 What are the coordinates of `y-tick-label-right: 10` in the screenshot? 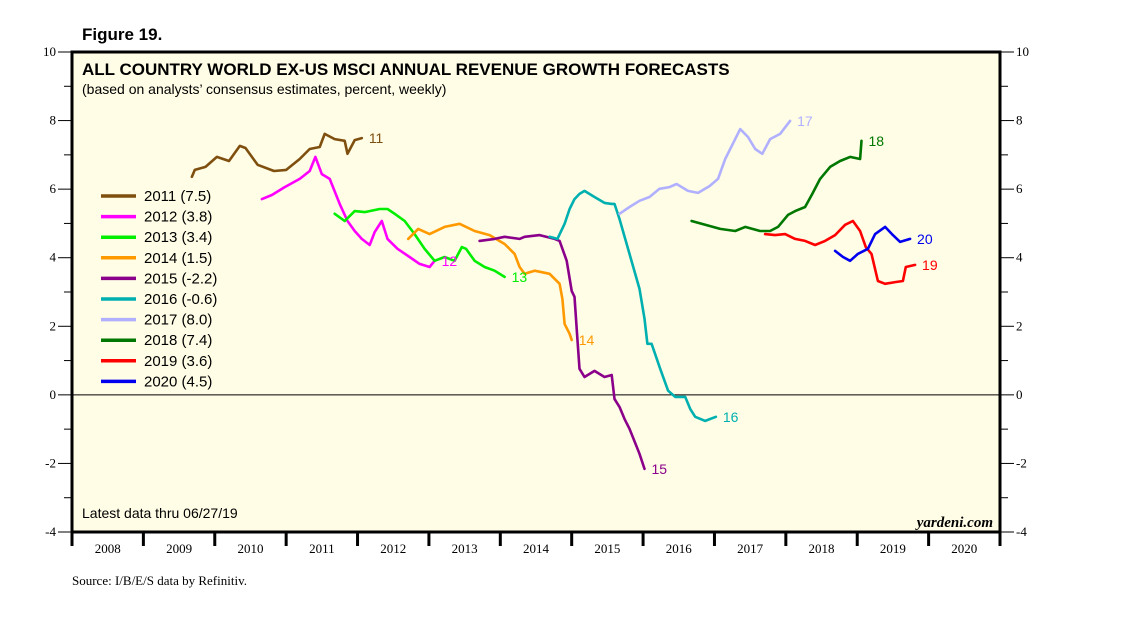 It's located at (1022, 51).